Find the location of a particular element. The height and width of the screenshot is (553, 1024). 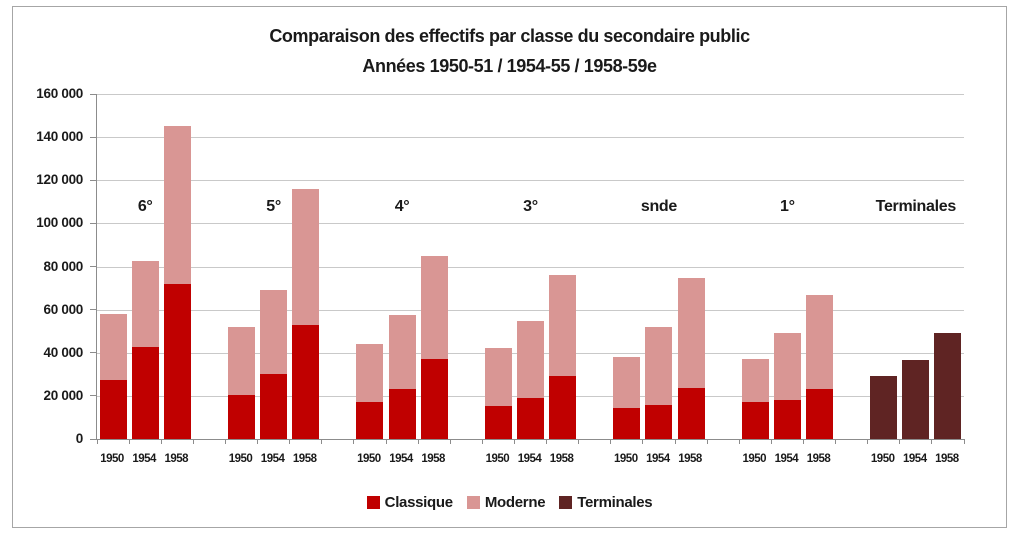

bar-1°-1950 is located at coordinates (755, 399).